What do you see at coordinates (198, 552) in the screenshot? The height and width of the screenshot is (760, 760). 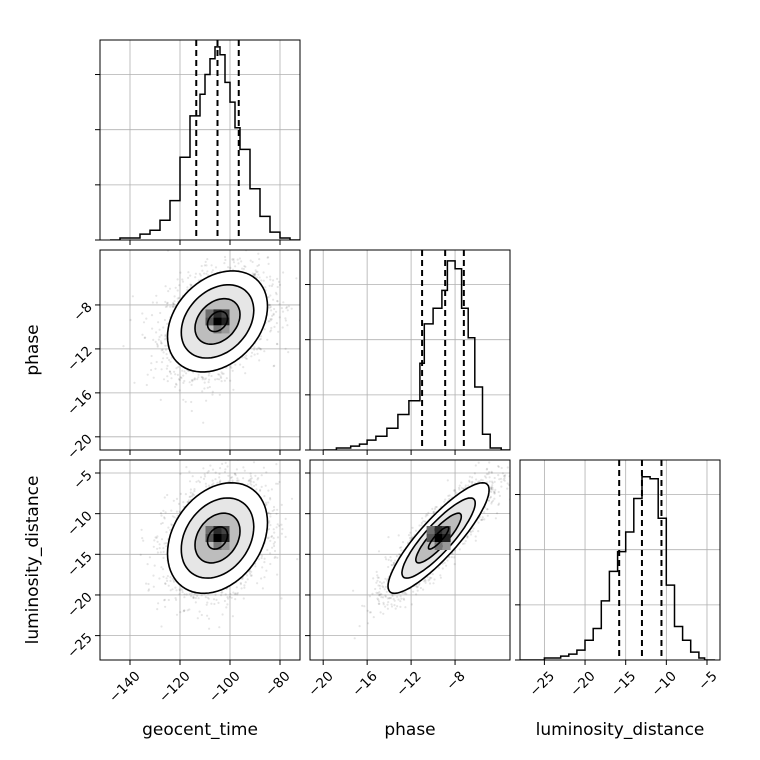 I see `panel-luminosity-distance-vs-geocent-time` at bounding box center [198, 552].